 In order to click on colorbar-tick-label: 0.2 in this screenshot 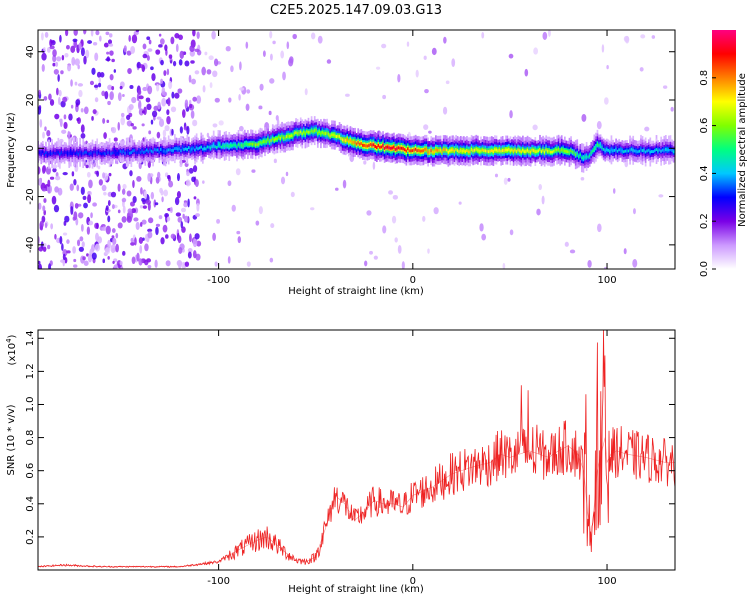, I will do `click(704, 221)`.